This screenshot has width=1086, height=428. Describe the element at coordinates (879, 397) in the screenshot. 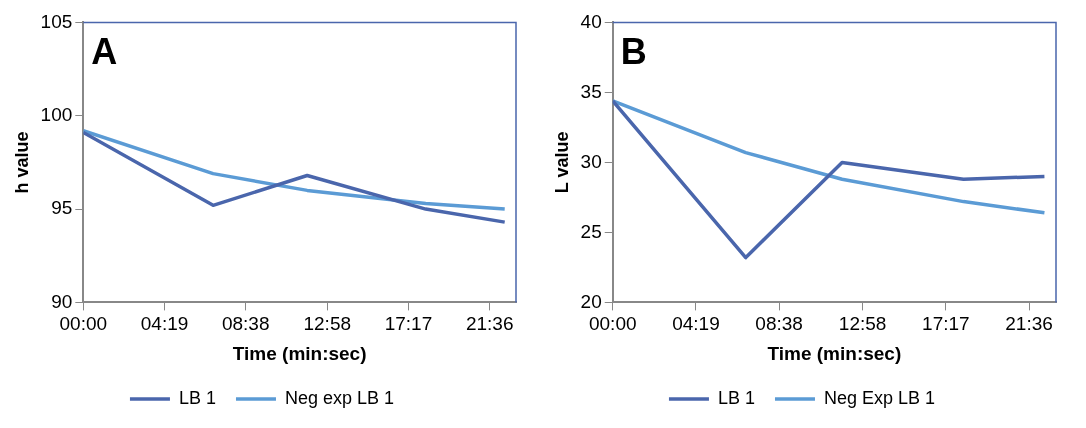

I see `legend-label: Neg Exp LB 1` at that location.